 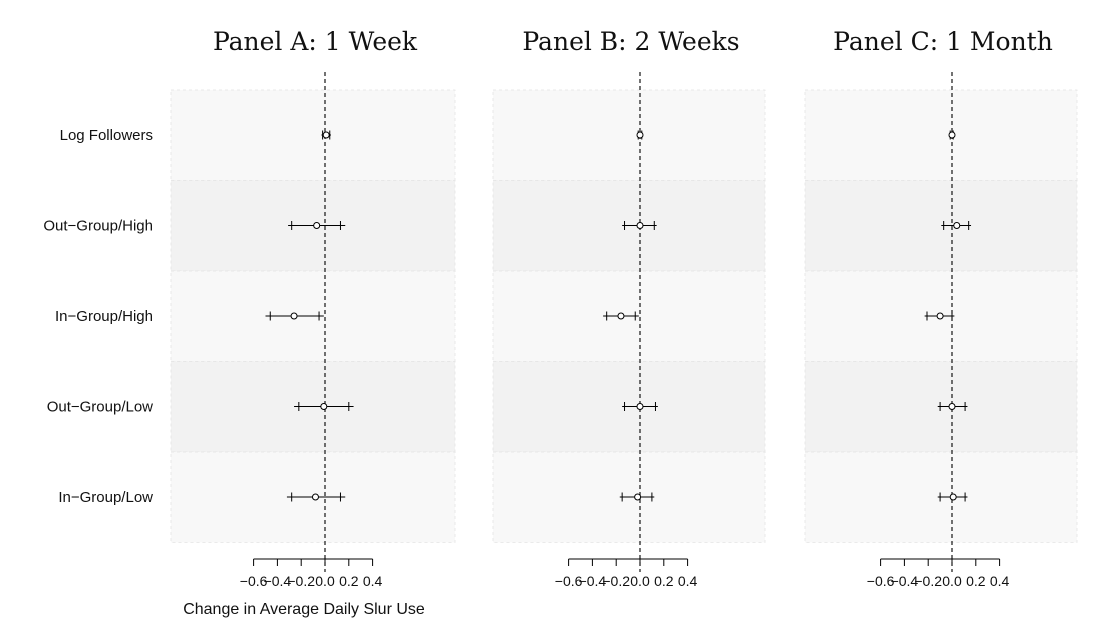 I want to click on row-label: In−Group/Low, so click(x=105, y=497).